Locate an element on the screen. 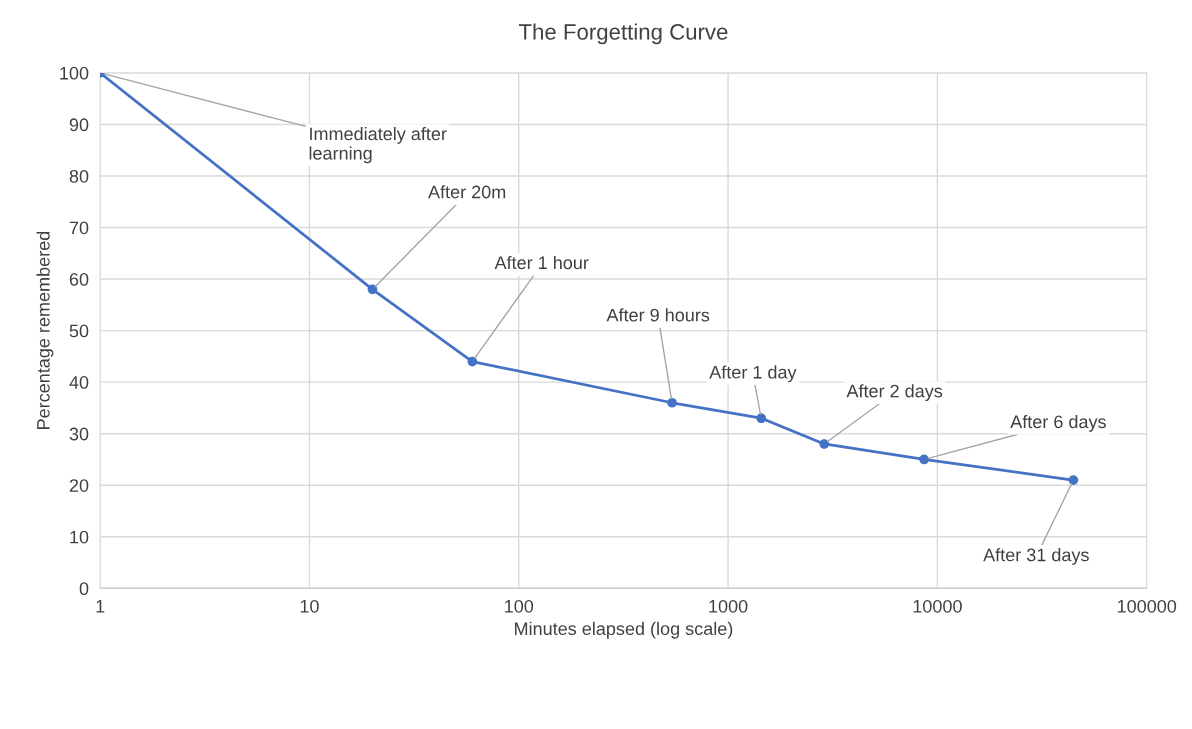 The width and height of the screenshot is (1192, 729). chart-title: The Forgetting Curve is located at coordinates (623, 34).